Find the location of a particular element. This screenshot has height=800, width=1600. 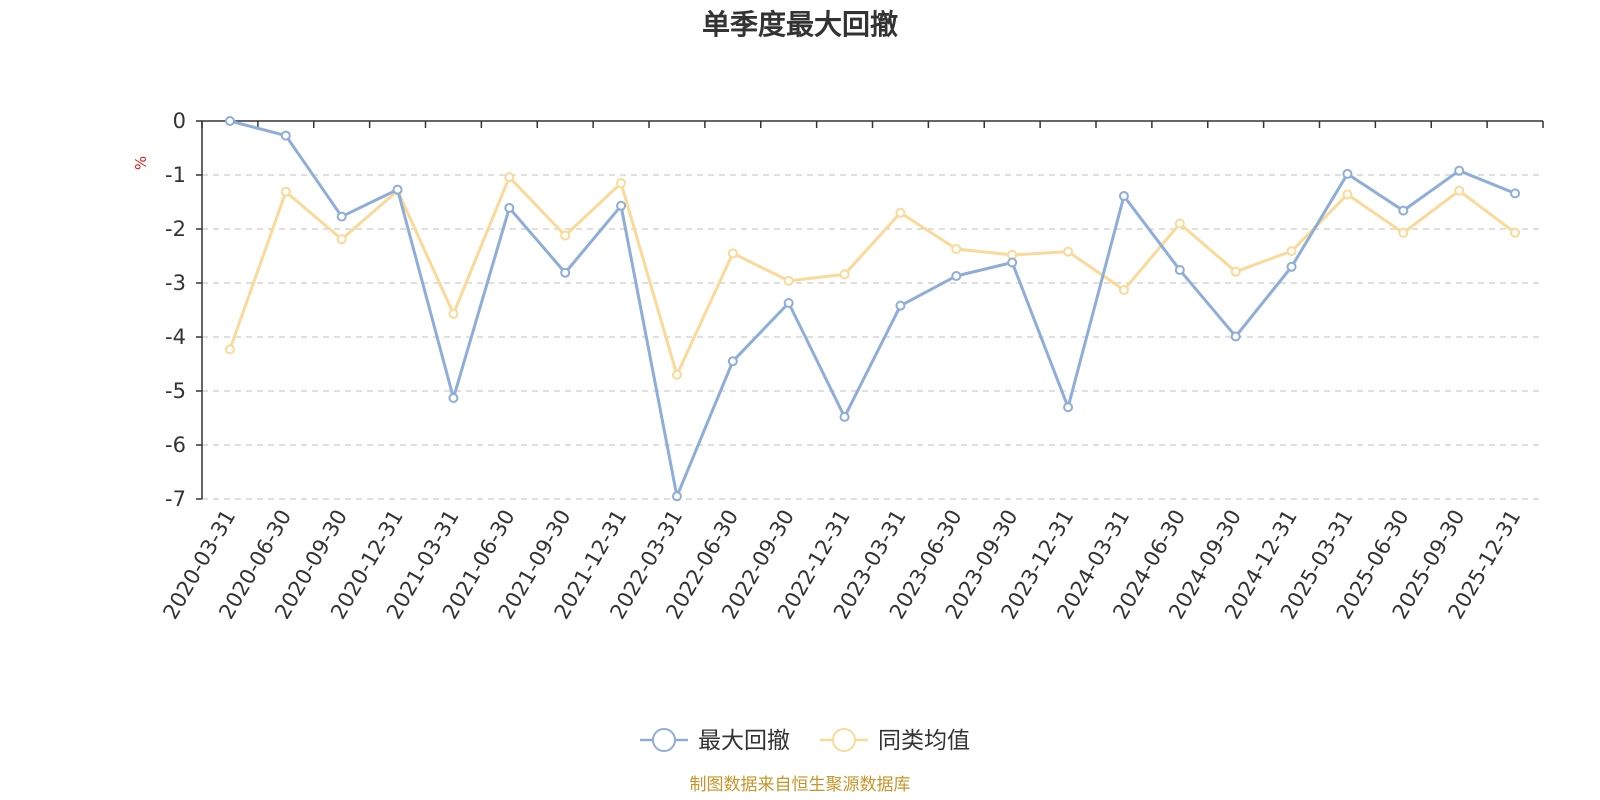

y-tick-label: -7 is located at coordinates (175, 499).